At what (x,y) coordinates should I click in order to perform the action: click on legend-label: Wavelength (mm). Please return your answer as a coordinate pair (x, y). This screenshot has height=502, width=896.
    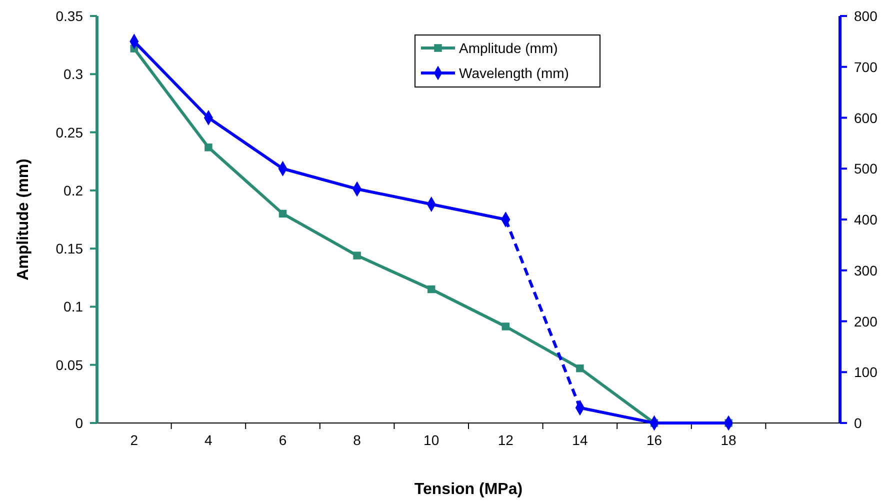
    Looking at the image, I should click on (514, 73).